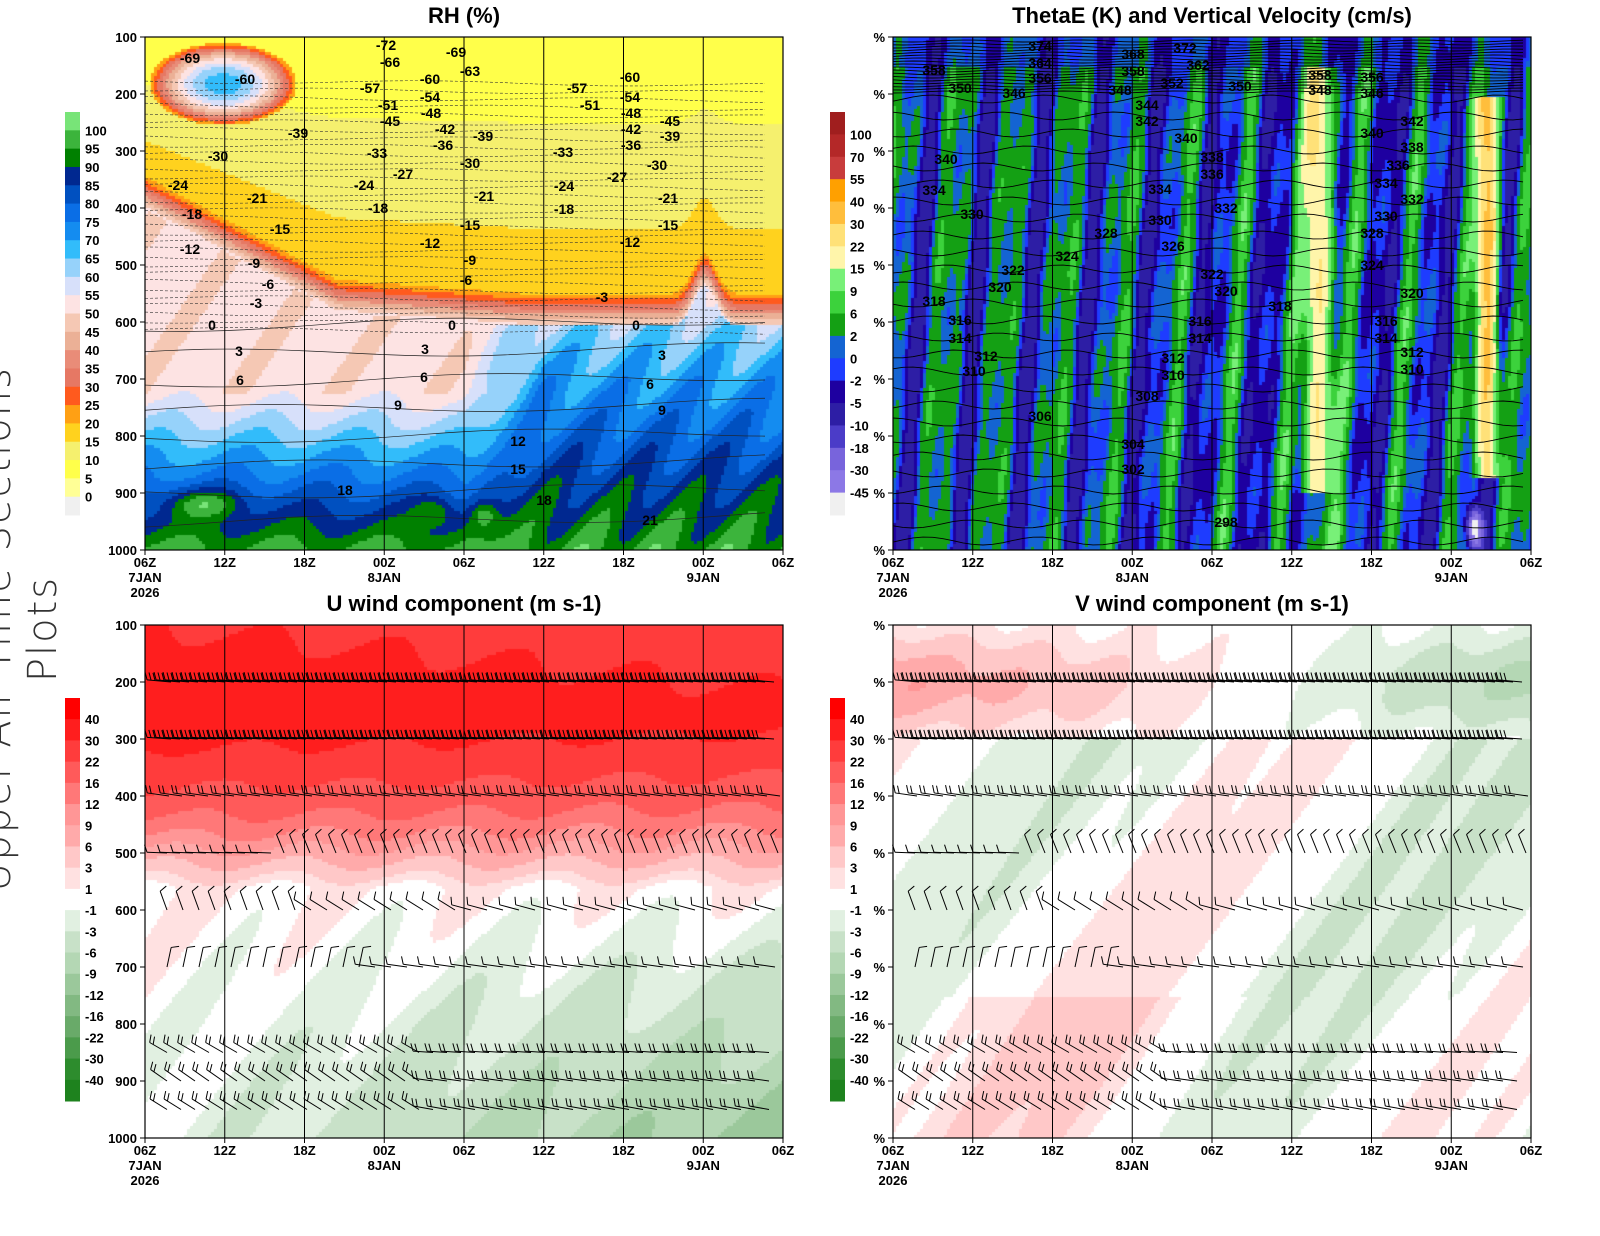  I want to click on x-tick-label: 12Z, so click(544, 1150).